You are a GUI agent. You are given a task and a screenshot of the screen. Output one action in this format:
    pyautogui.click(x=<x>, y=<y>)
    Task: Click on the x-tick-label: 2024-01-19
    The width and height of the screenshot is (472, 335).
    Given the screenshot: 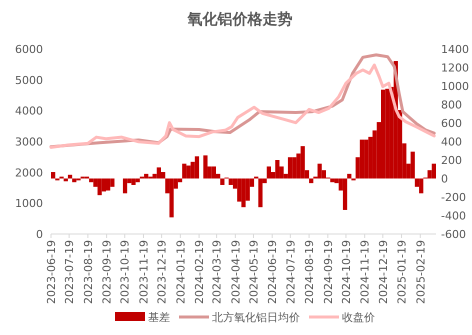 What is the action you would take?
    pyautogui.click(x=181, y=272)
    